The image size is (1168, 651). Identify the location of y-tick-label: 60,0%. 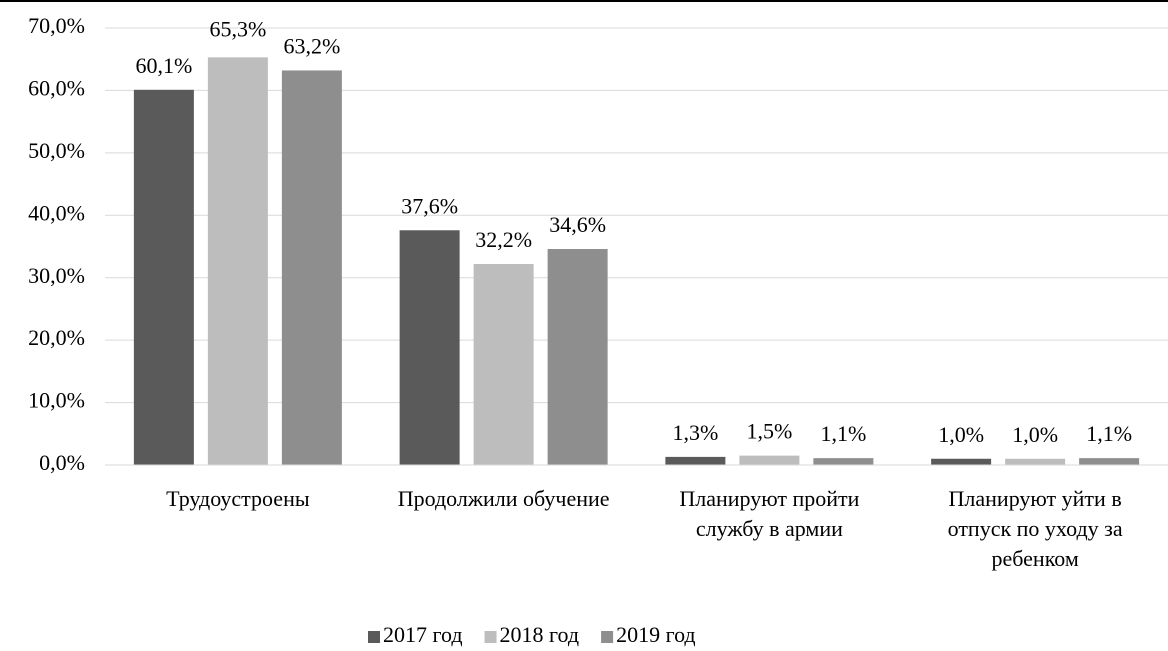
(56, 87).